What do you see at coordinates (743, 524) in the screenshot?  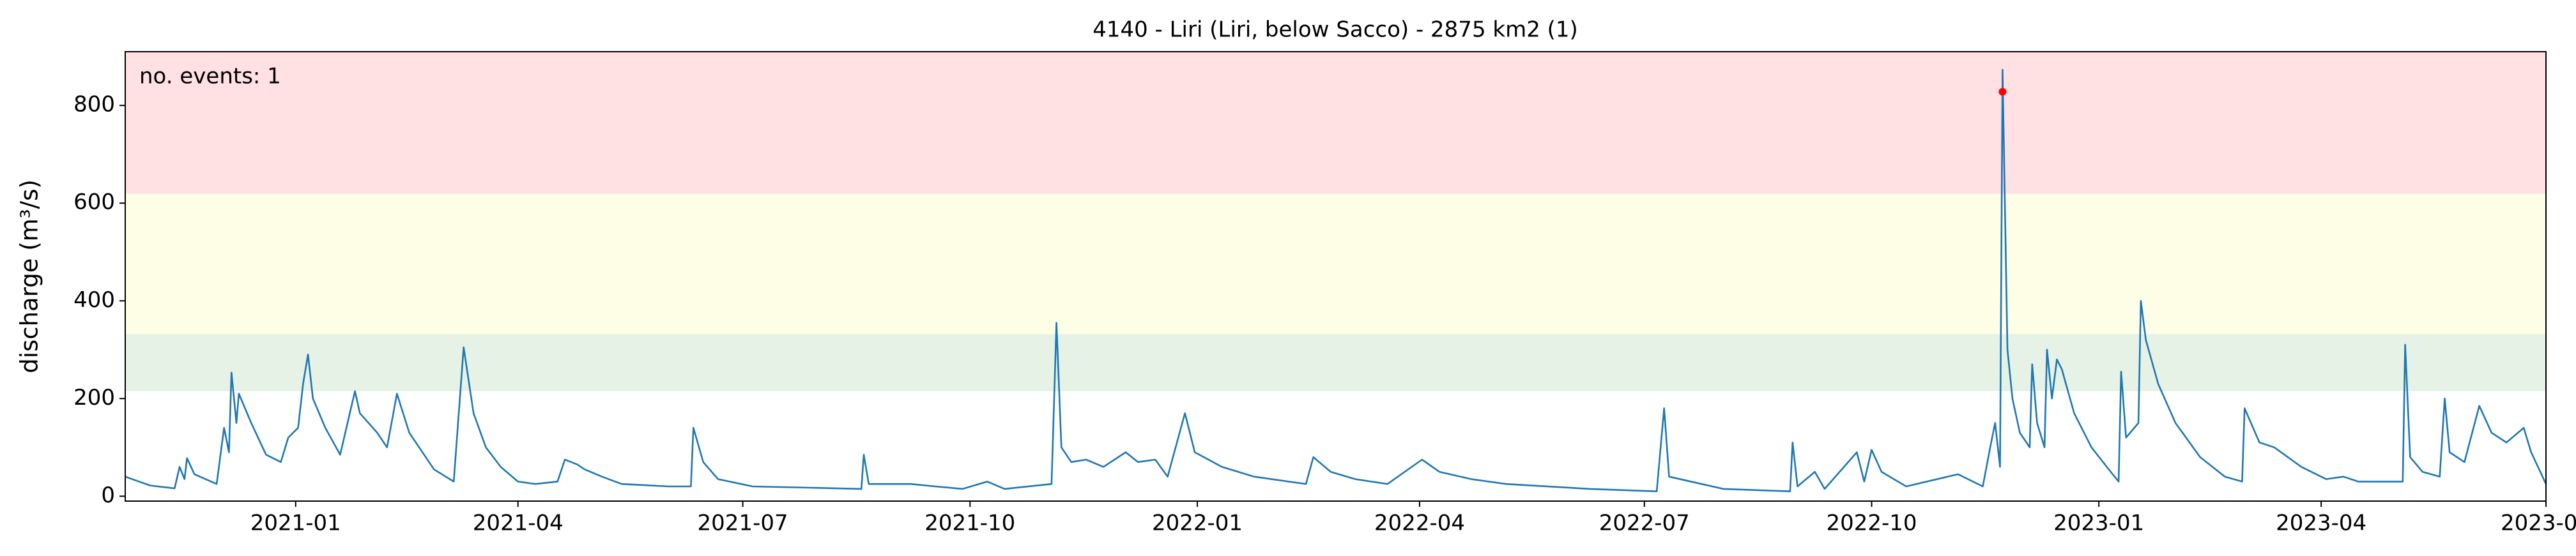 I see `x-tick-label: 2021-07` at bounding box center [743, 524].